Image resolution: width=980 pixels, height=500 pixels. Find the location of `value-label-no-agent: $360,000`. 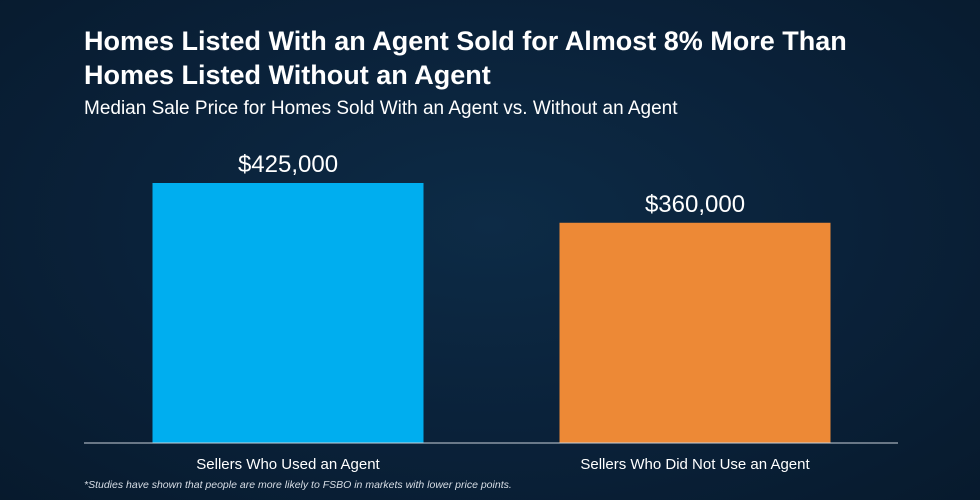

value-label-no-agent: $360,000 is located at coordinates (695, 204).